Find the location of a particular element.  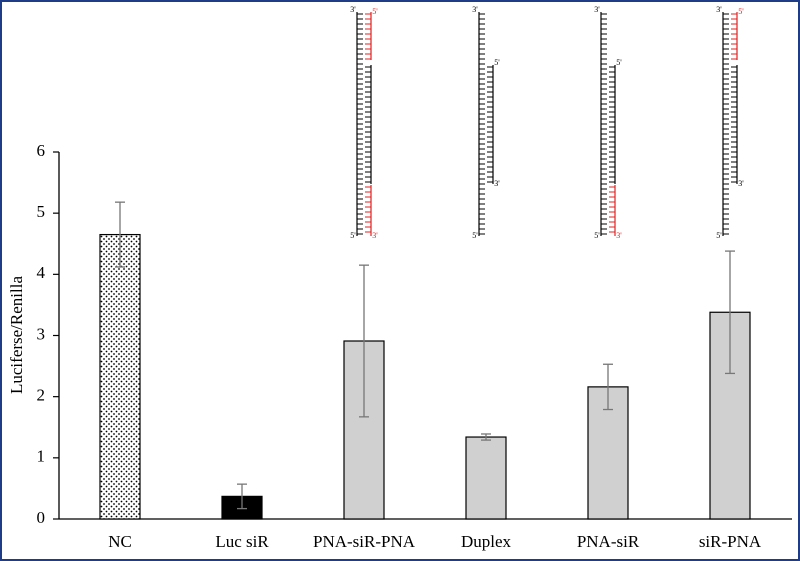

x-tick-label: siR-PNA is located at coordinates (730, 541).